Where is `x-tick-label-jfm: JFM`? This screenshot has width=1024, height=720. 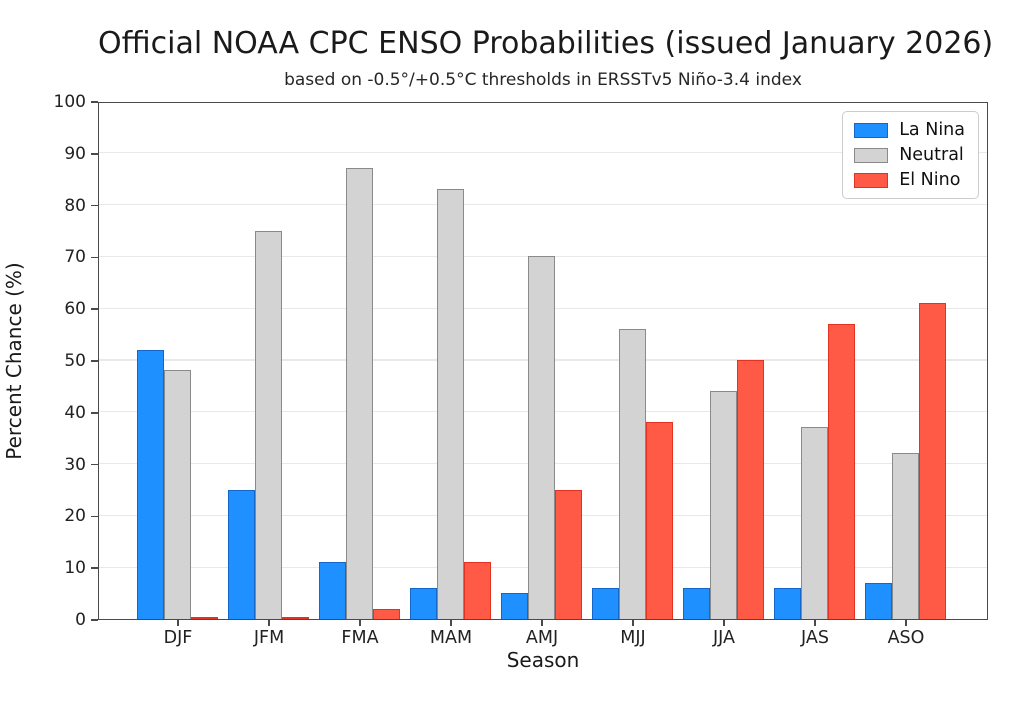 x-tick-label-jfm: JFM is located at coordinates (269, 638).